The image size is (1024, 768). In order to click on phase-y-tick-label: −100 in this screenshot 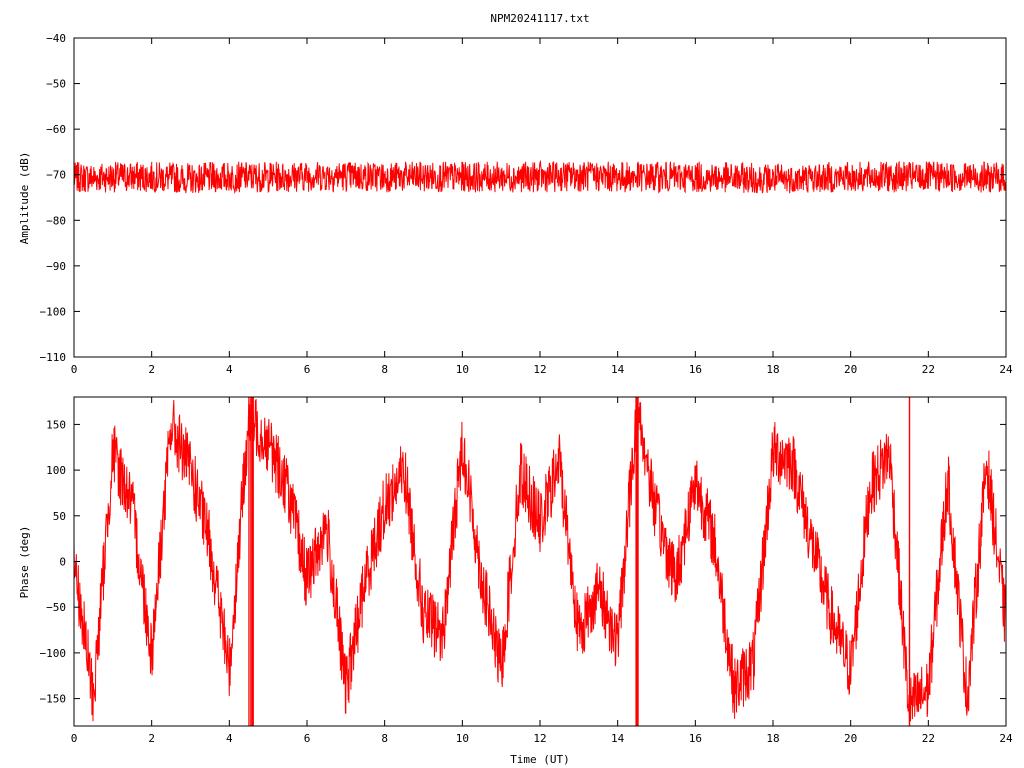, I will do `click(53, 653)`.